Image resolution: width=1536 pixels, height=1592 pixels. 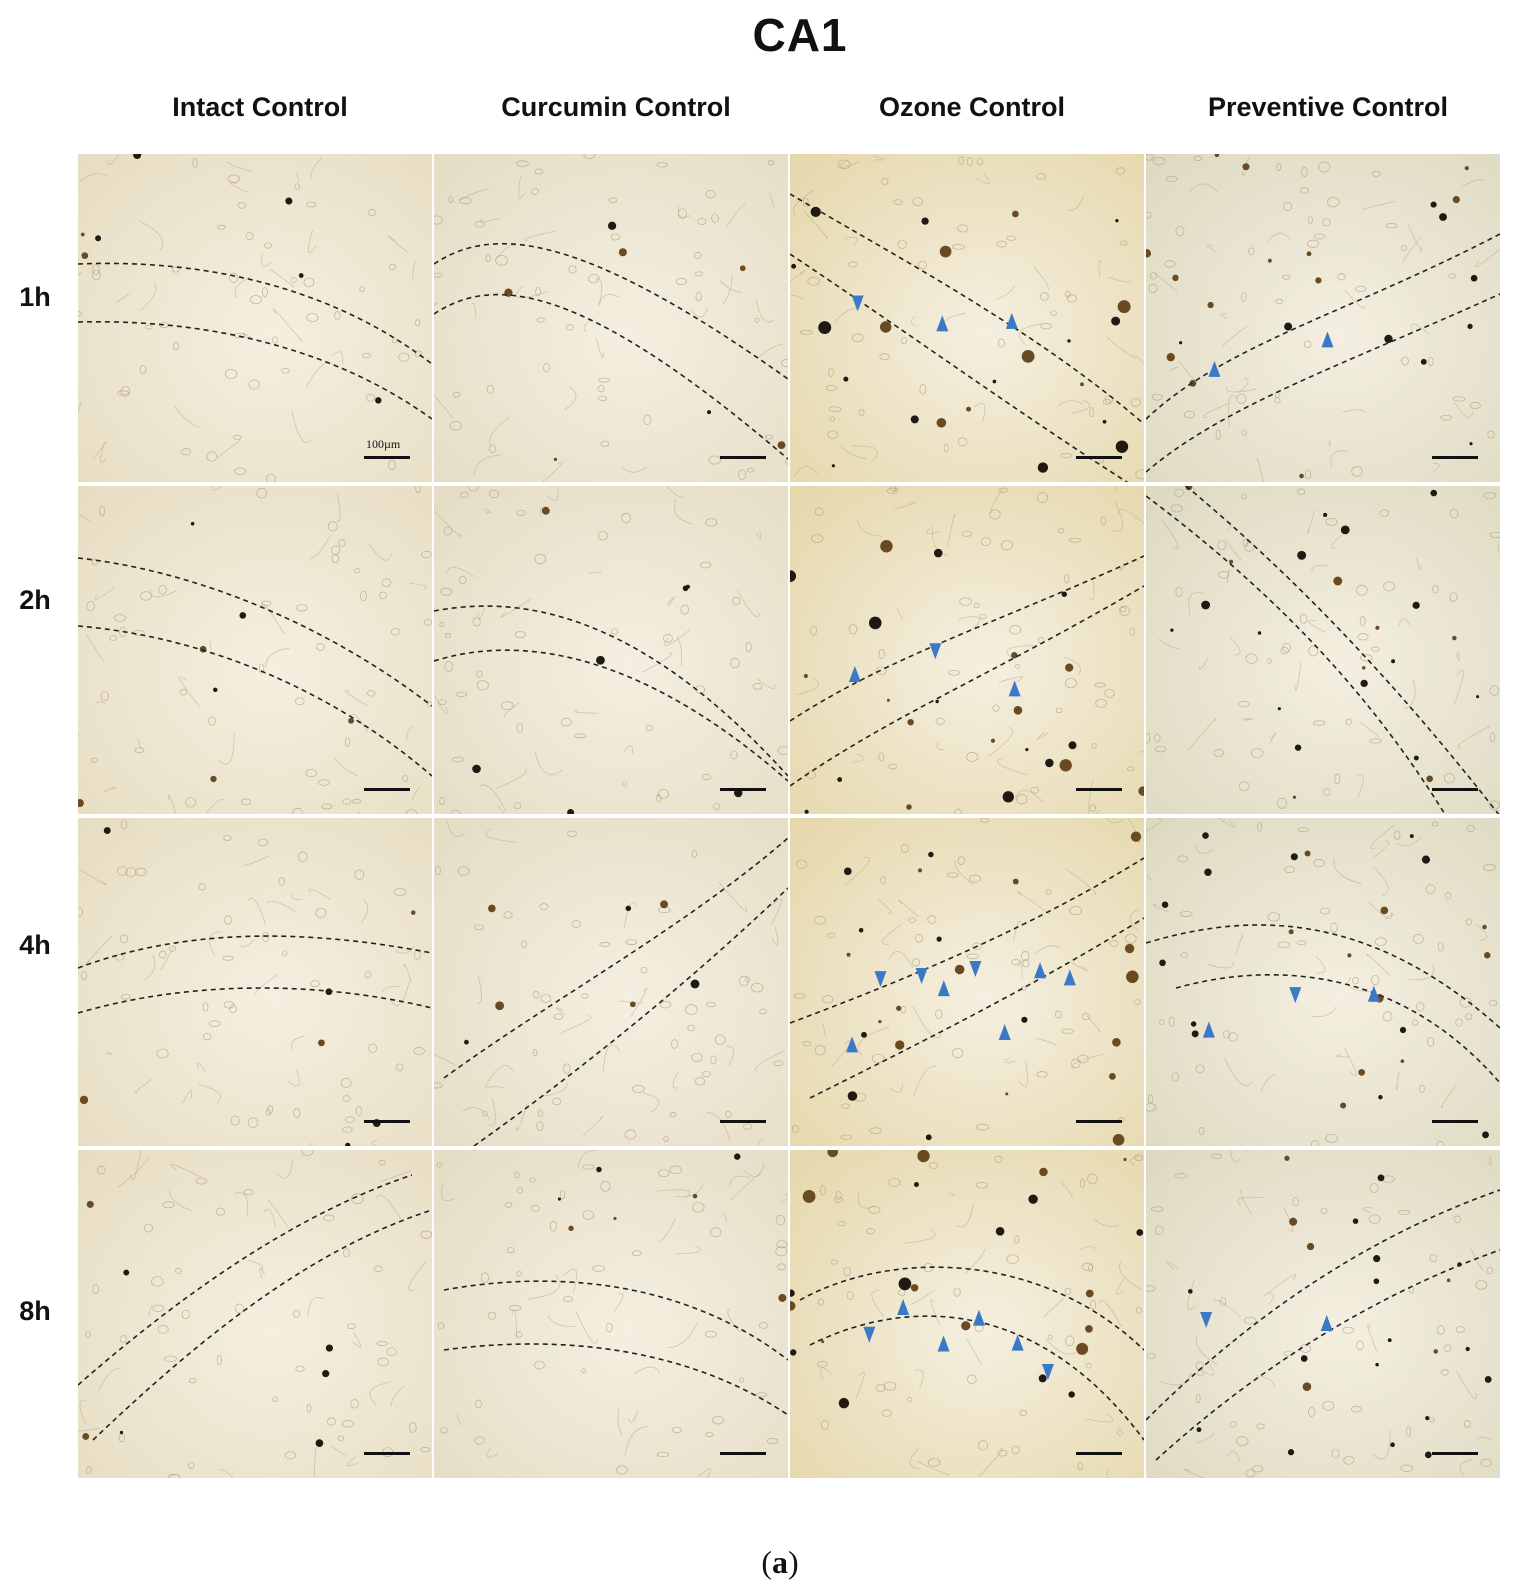 I want to click on micrograph-panel, so click(x=1323, y=318).